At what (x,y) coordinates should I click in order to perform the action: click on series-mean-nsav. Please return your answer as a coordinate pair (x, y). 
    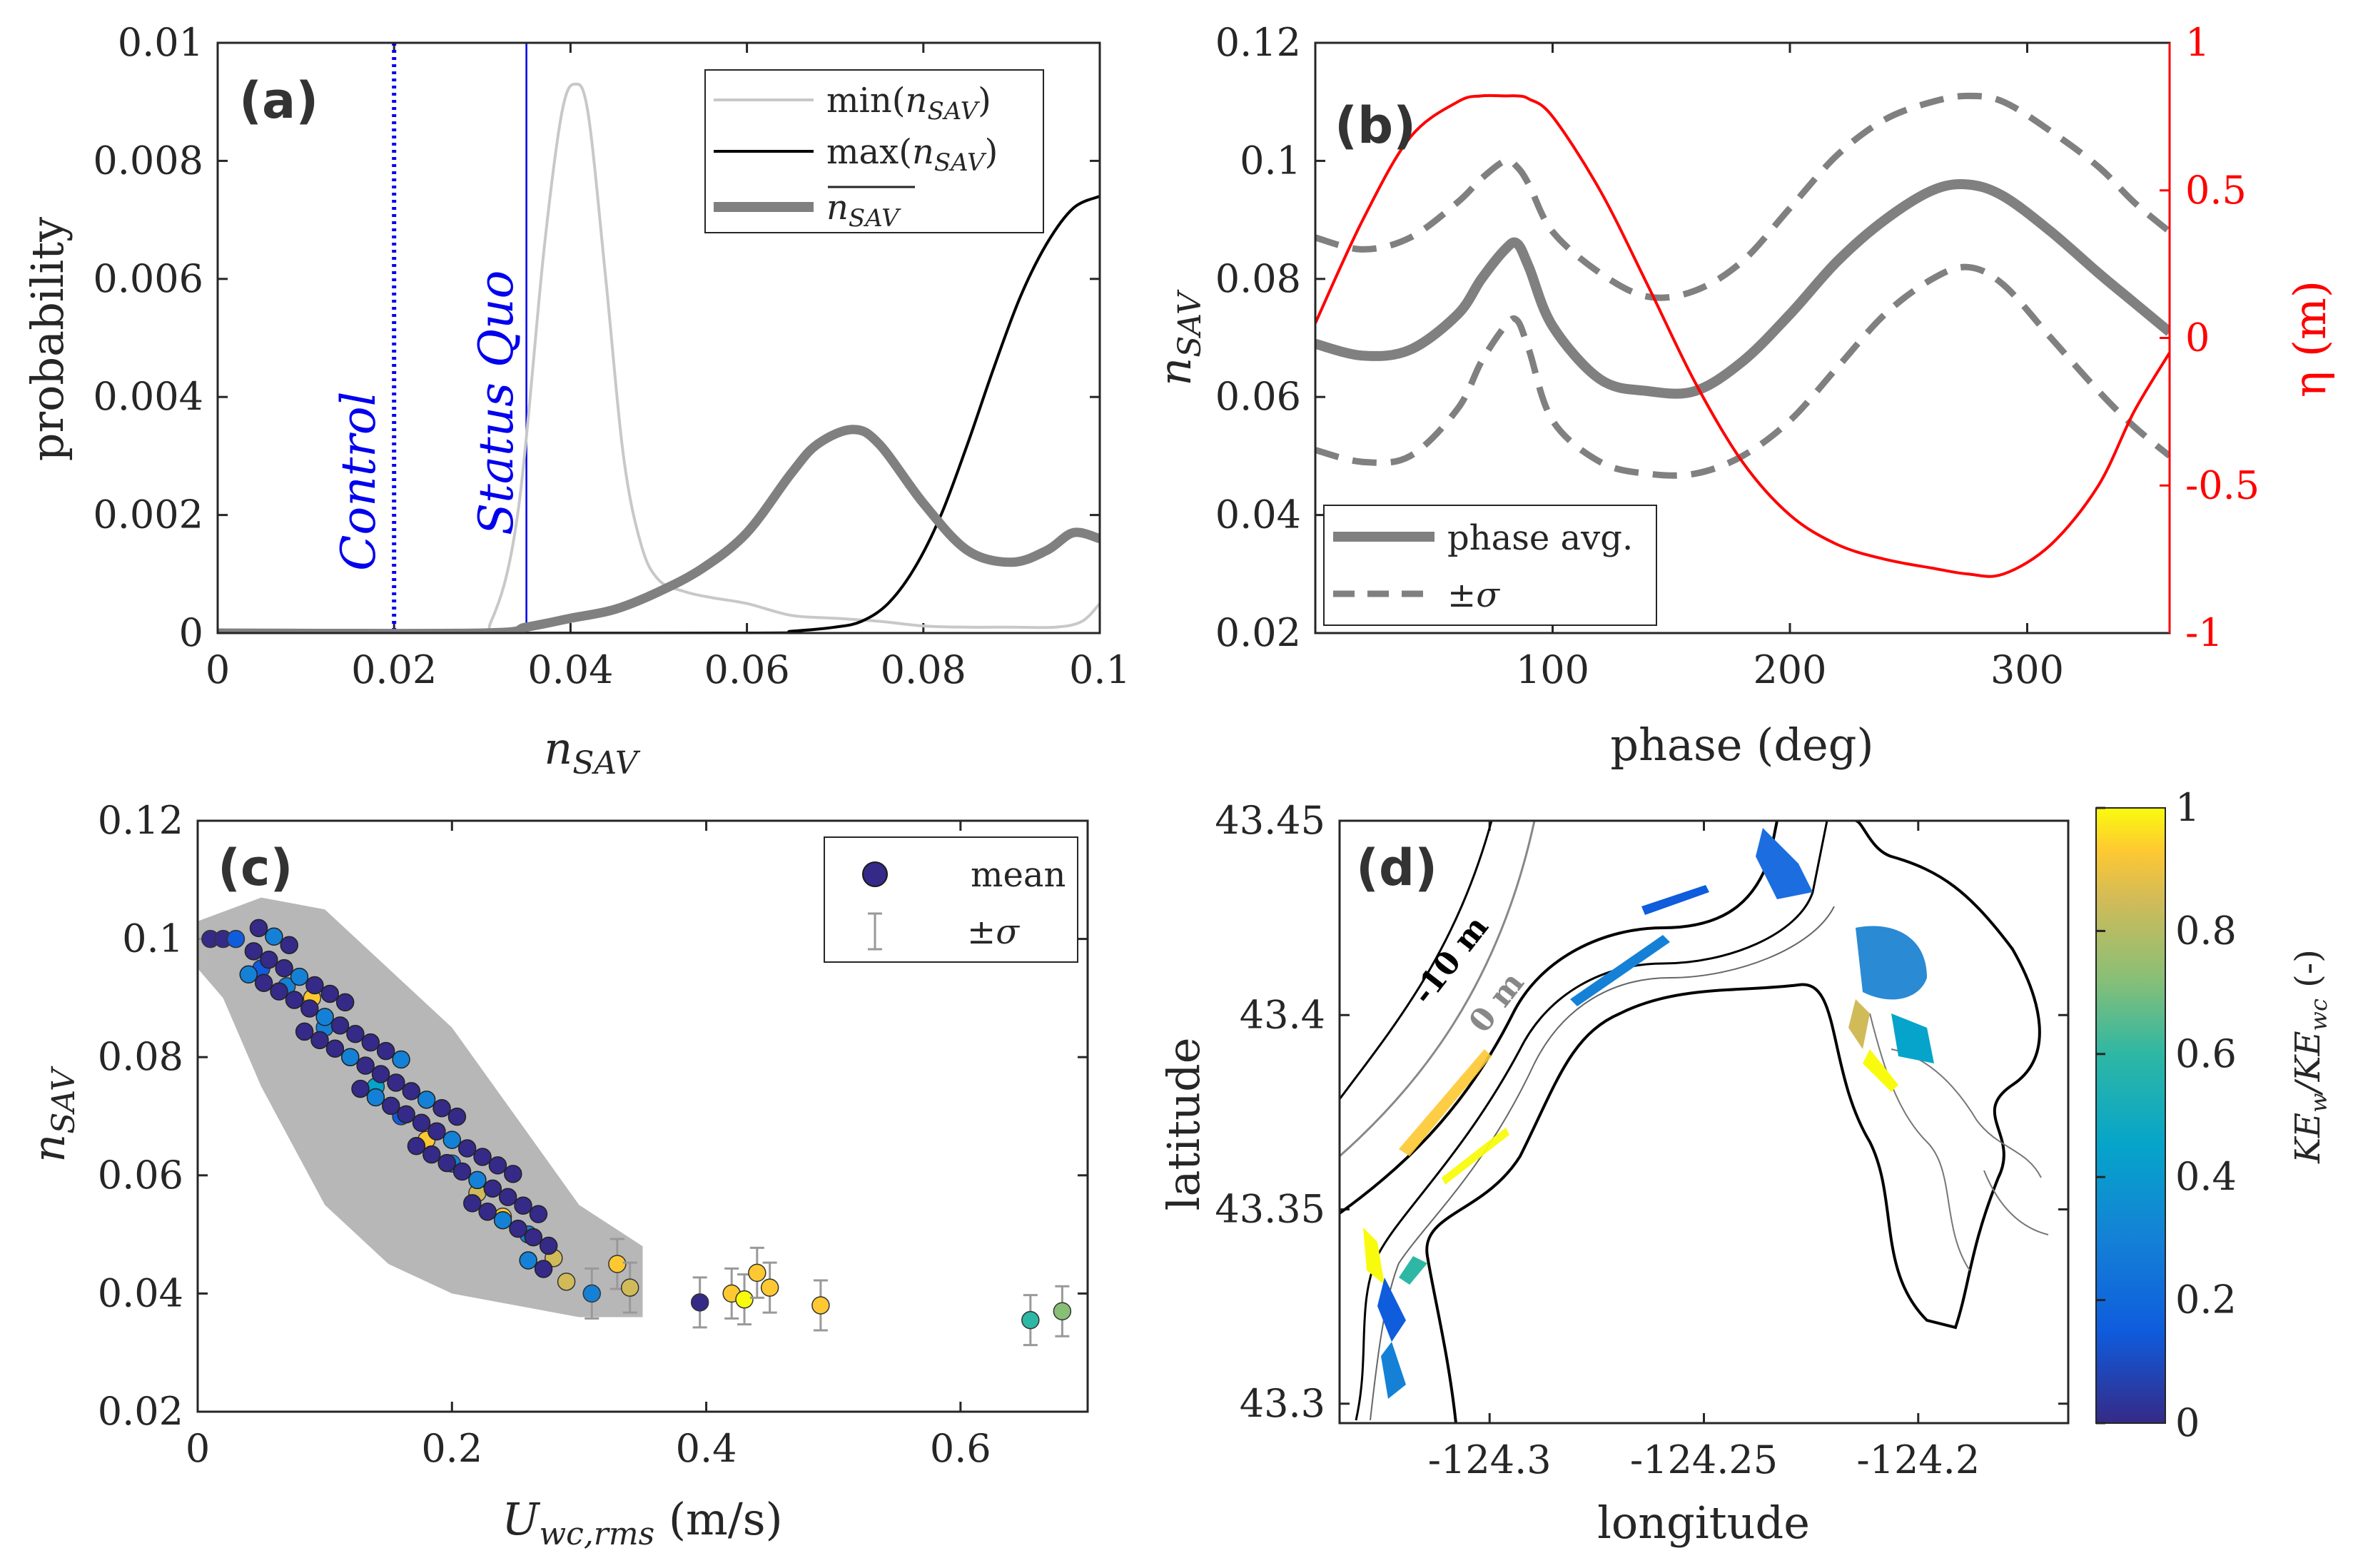
    Looking at the image, I should click on (659, 529).